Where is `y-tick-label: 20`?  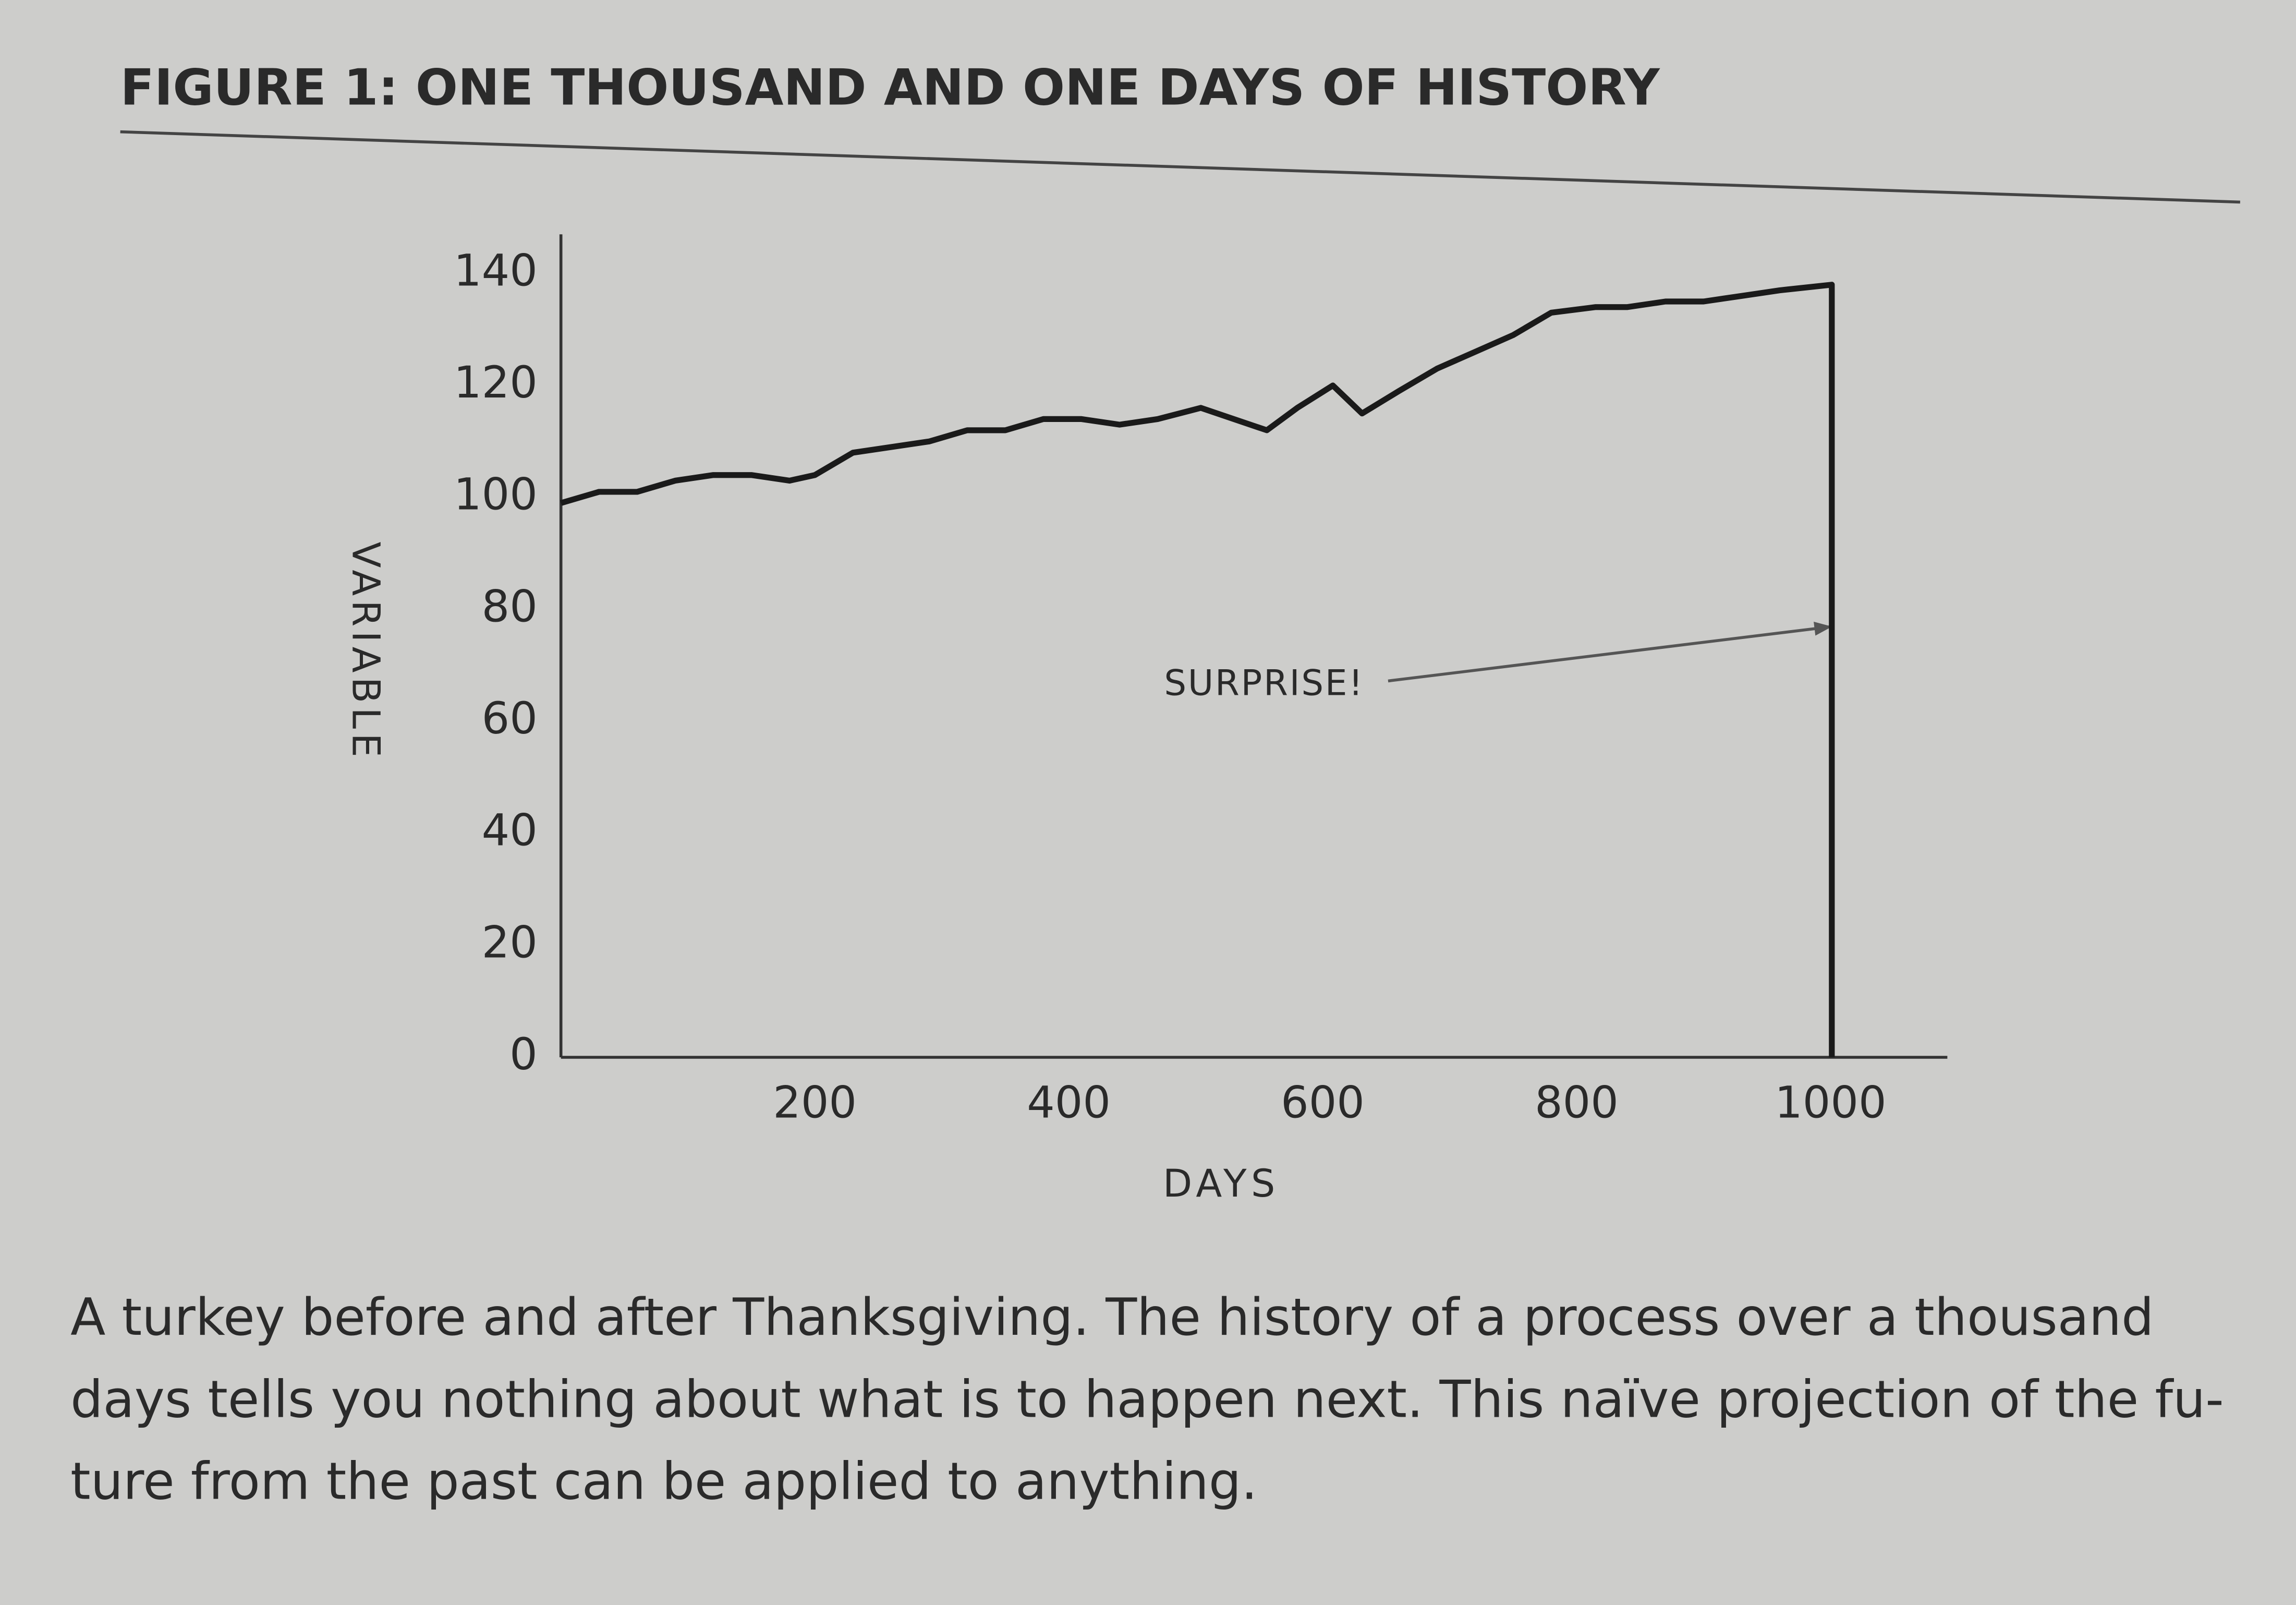
y-tick-label: 20 is located at coordinates (510, 942).